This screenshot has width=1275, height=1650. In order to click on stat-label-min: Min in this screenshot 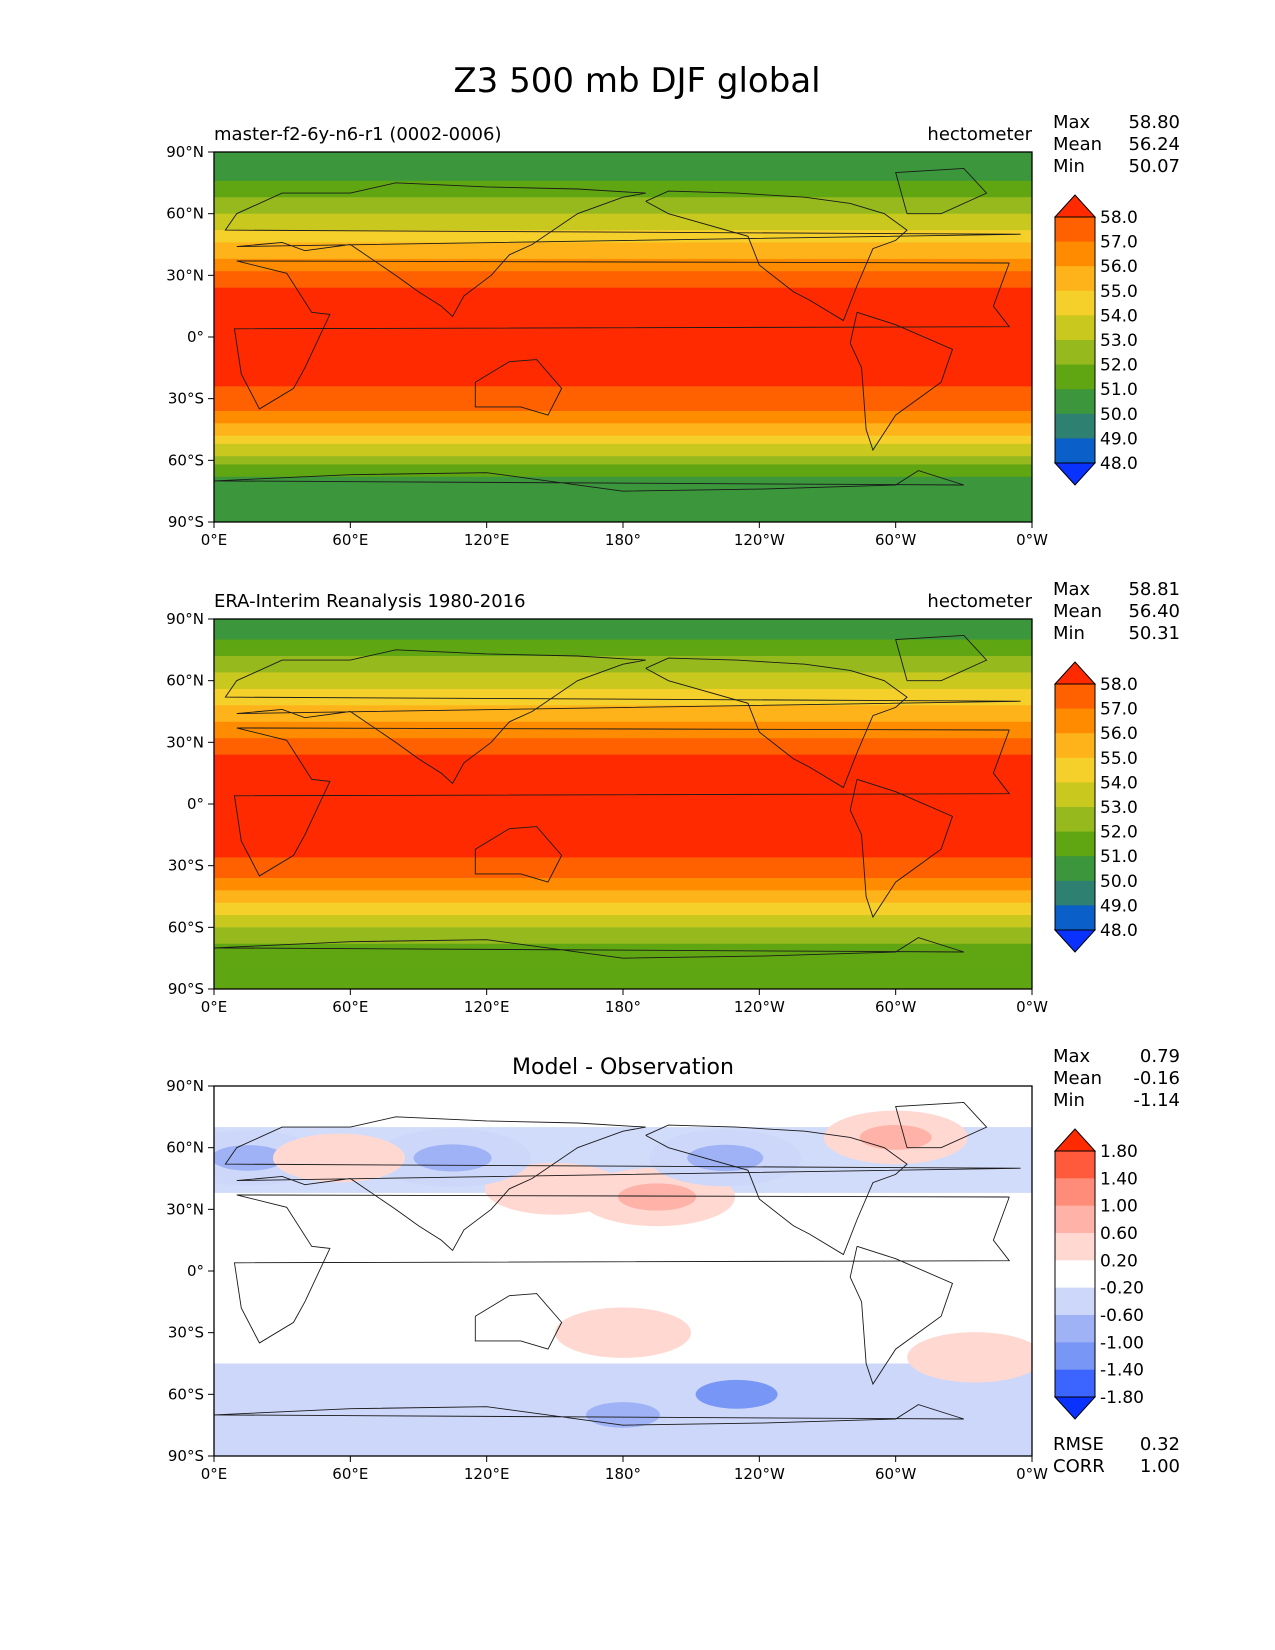, I will do `click(1069, 633)`.